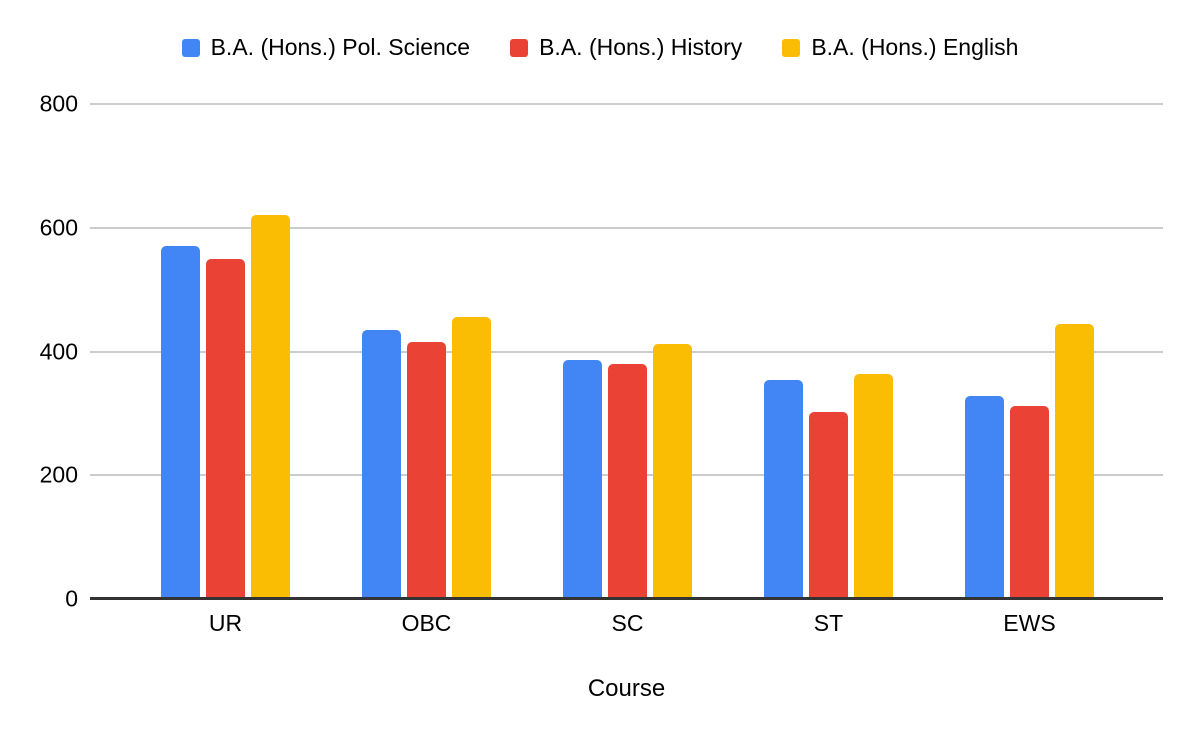 Image resolution: width=1200 pixels, height=742 pixels. I want to click on legend-item: B.A. (Hons.) English, so click(900, 47).